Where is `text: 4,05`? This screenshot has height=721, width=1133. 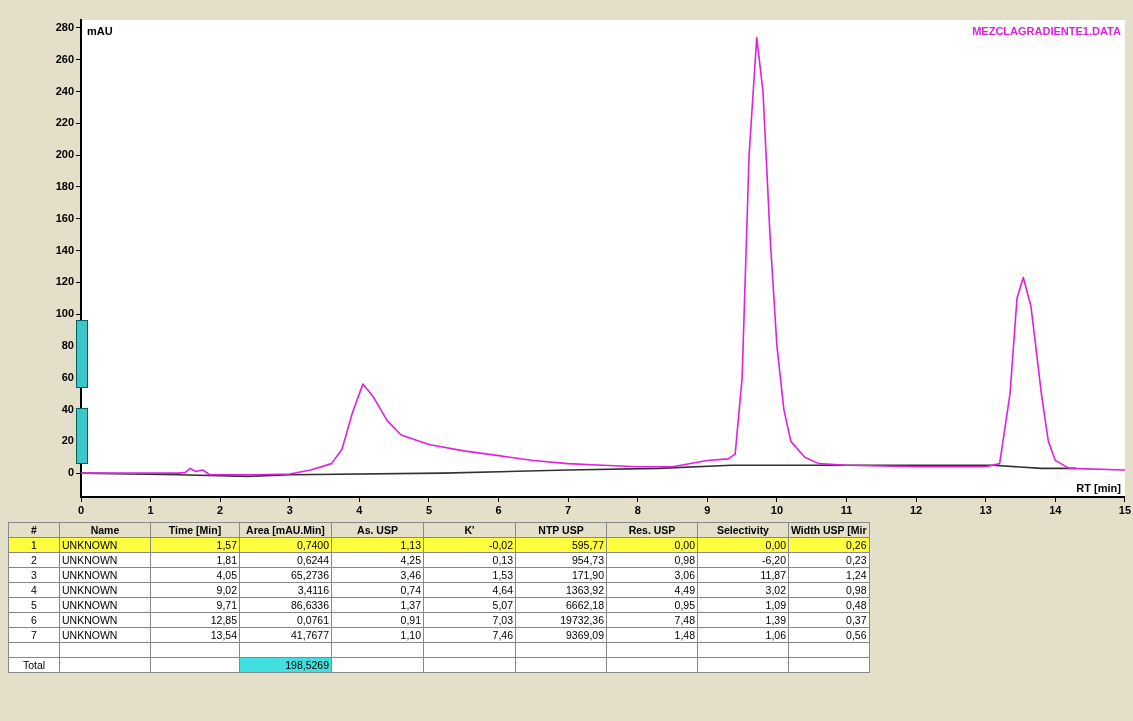 text: 4,05 is located at coordinates (195, 575).